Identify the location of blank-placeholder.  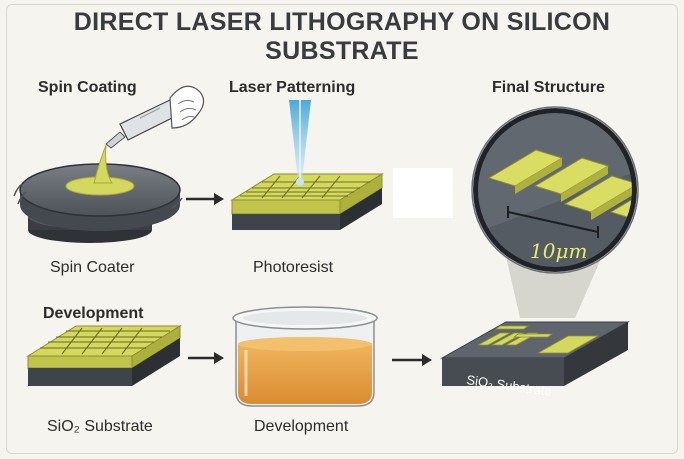
(423, 193).